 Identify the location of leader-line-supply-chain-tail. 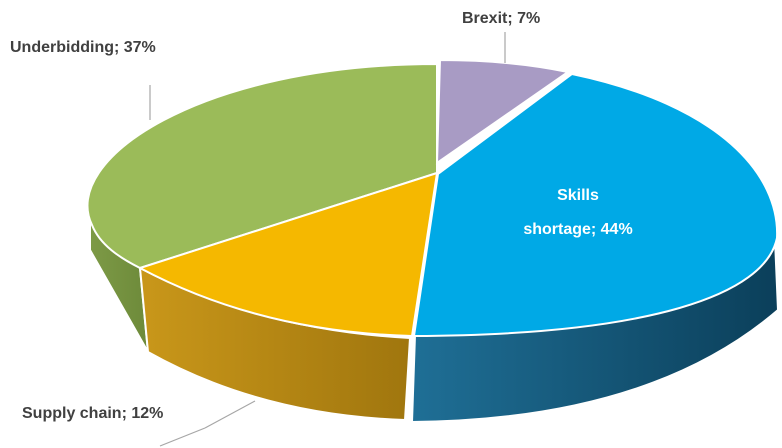
(182, 437).